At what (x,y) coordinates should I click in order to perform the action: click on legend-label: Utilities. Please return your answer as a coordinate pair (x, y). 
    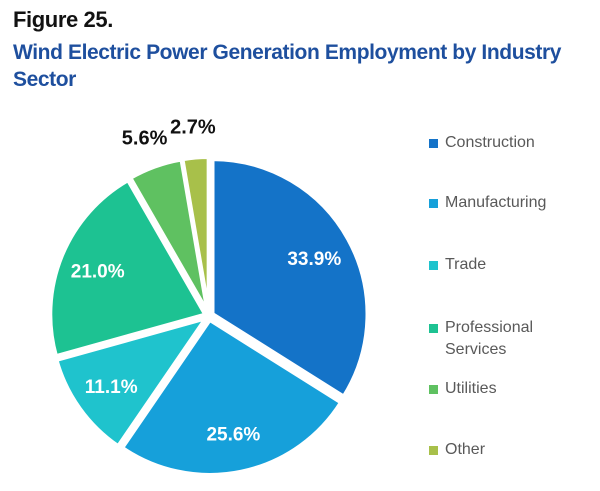
    Looking at the image, I should click on (471, 388).